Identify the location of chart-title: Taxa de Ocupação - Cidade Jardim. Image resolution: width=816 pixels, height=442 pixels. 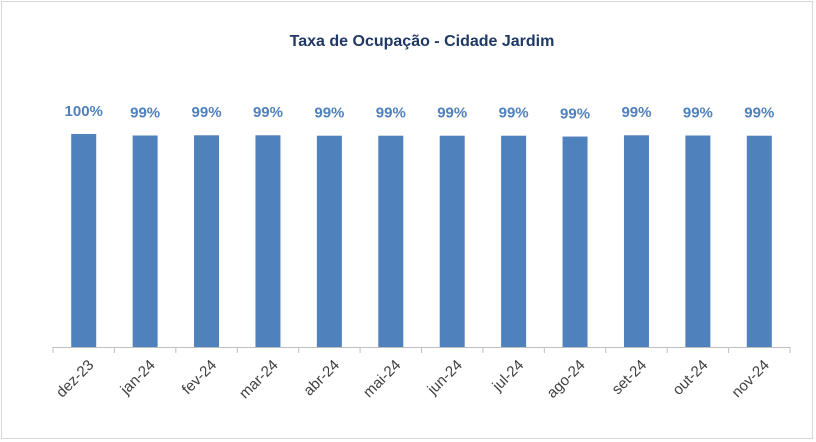
(422, 41).